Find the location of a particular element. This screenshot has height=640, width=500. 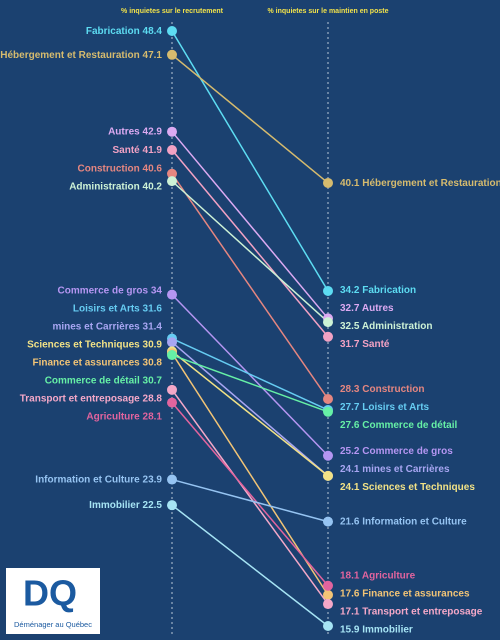

right-label: 34.2 Fabrication is located at coordinates (378, 290).